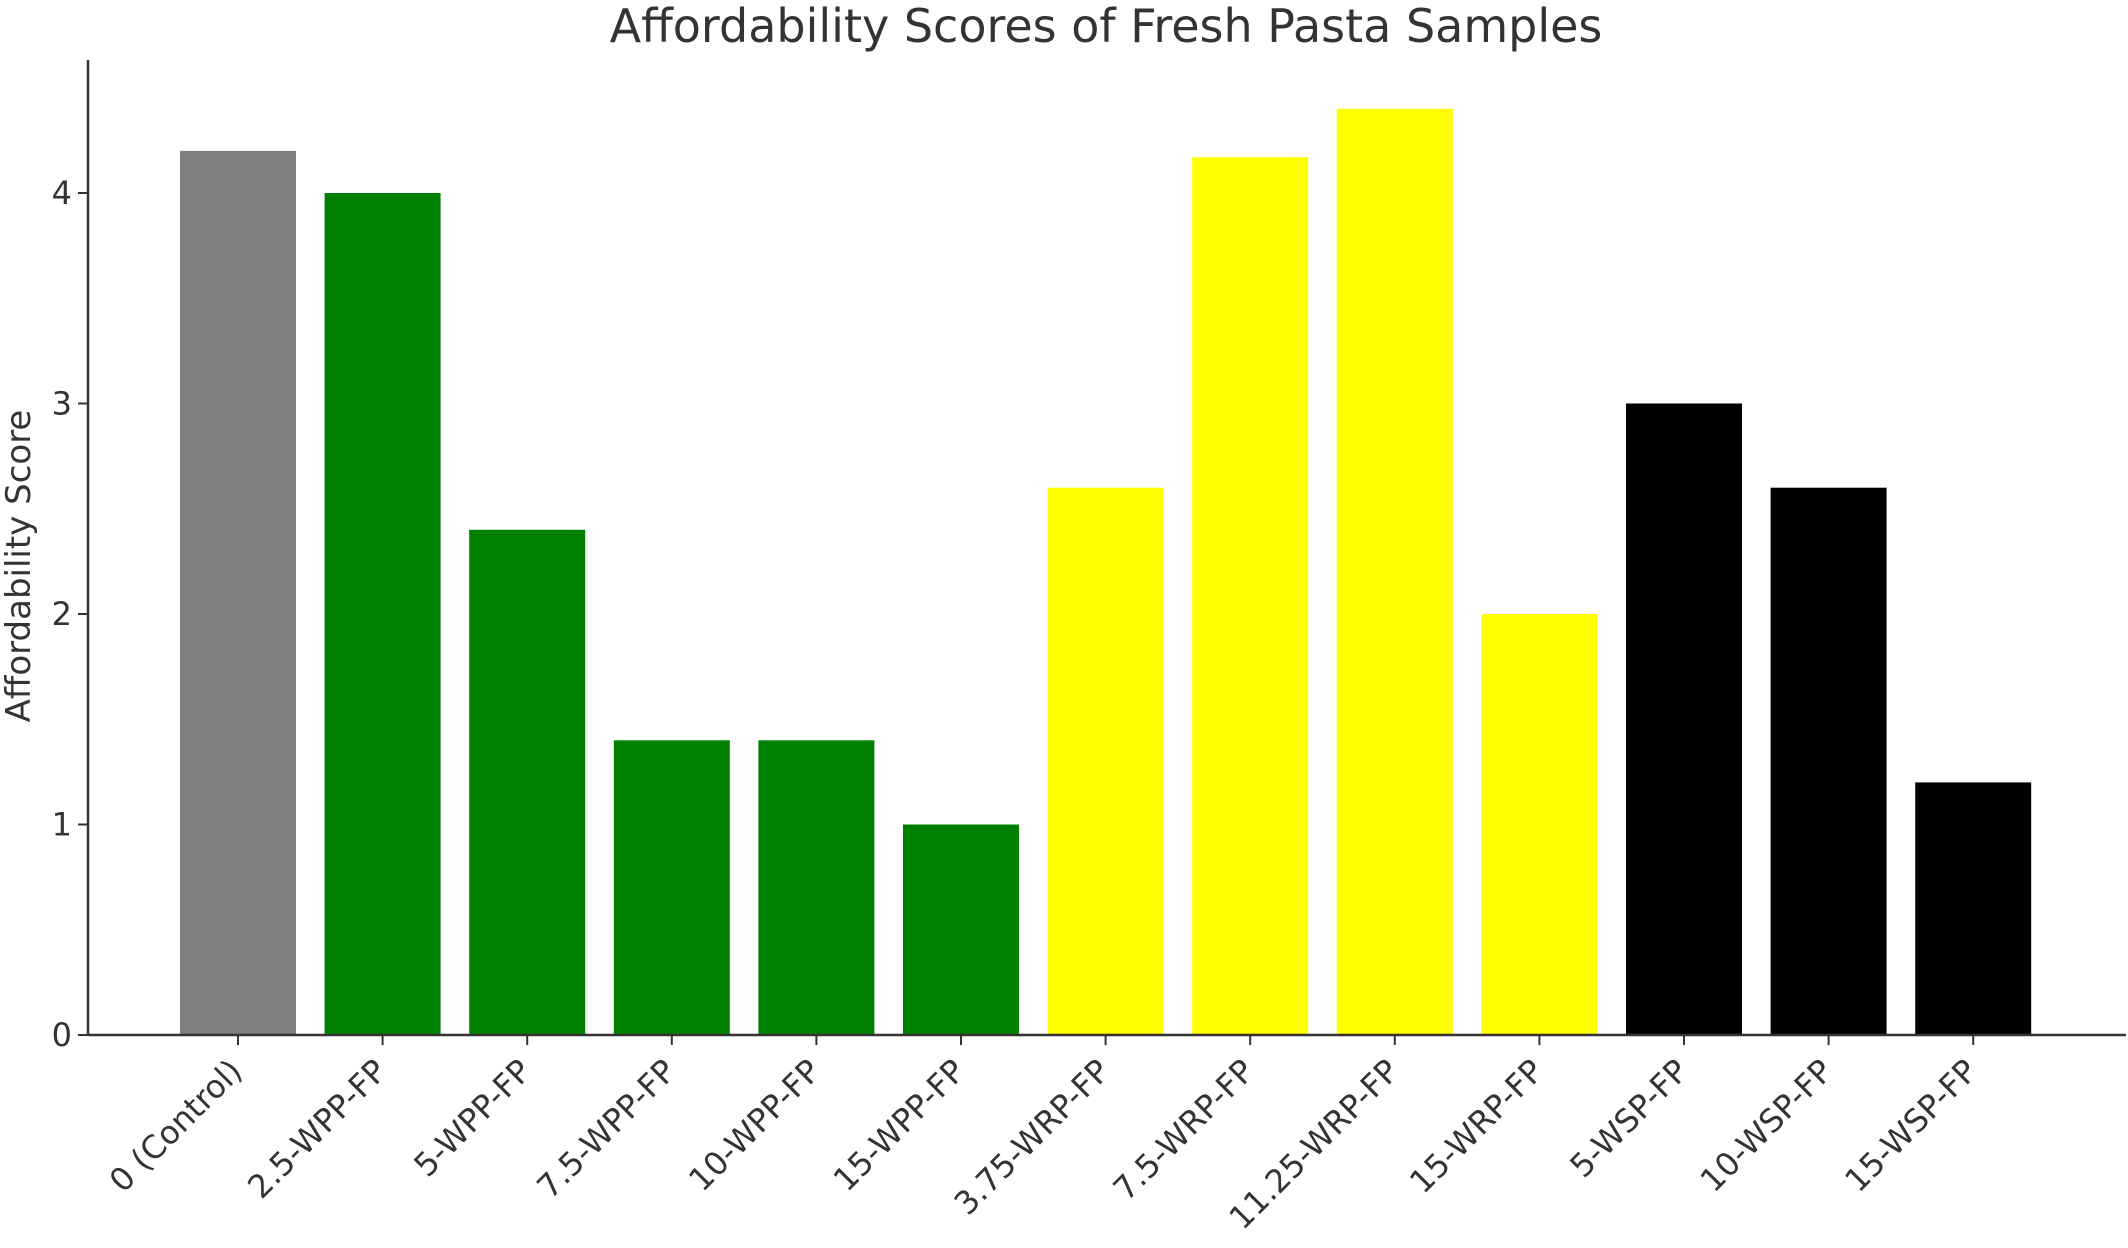 The height and width of the screenshot is (1248, 2128). What do you see at coordinates (62, 614) in the screenshot?
I see `y-tick-label-2: 2` at bounding box center [62, 614].